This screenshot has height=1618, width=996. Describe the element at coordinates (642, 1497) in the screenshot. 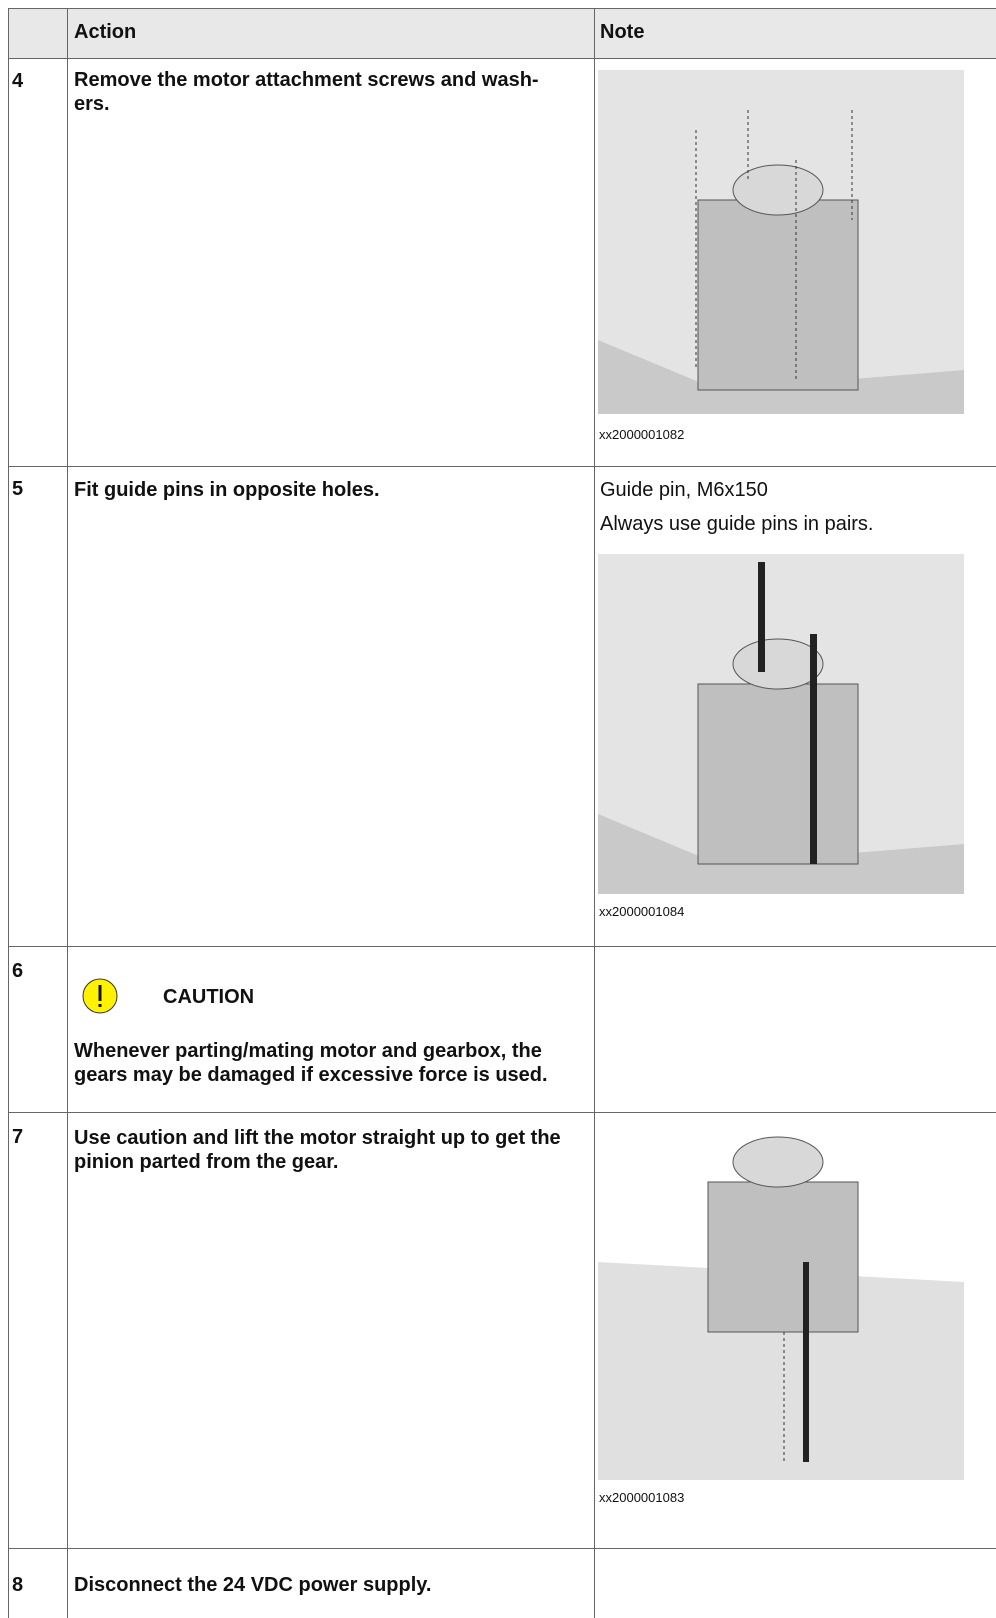

I see `figure-id: xx2000001083` at that location.